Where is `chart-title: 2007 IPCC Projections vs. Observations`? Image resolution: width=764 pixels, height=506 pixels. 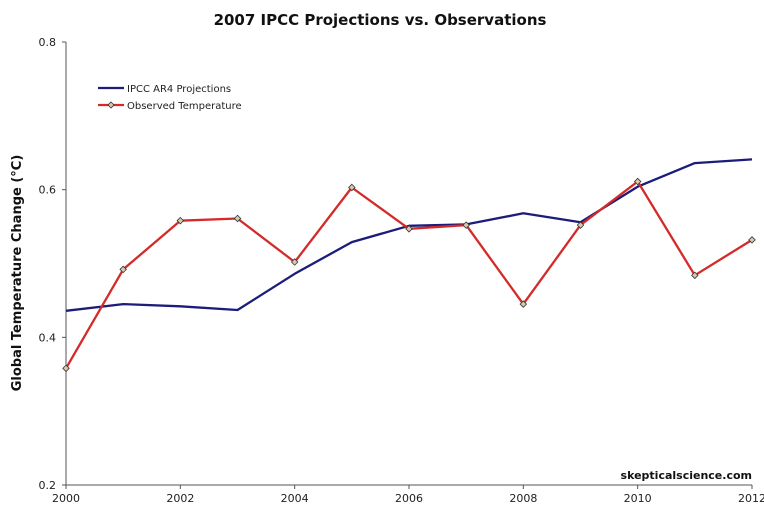 chart-title: 2007 IPCC Projections vs. Observations is located at coordinates (380, 20).